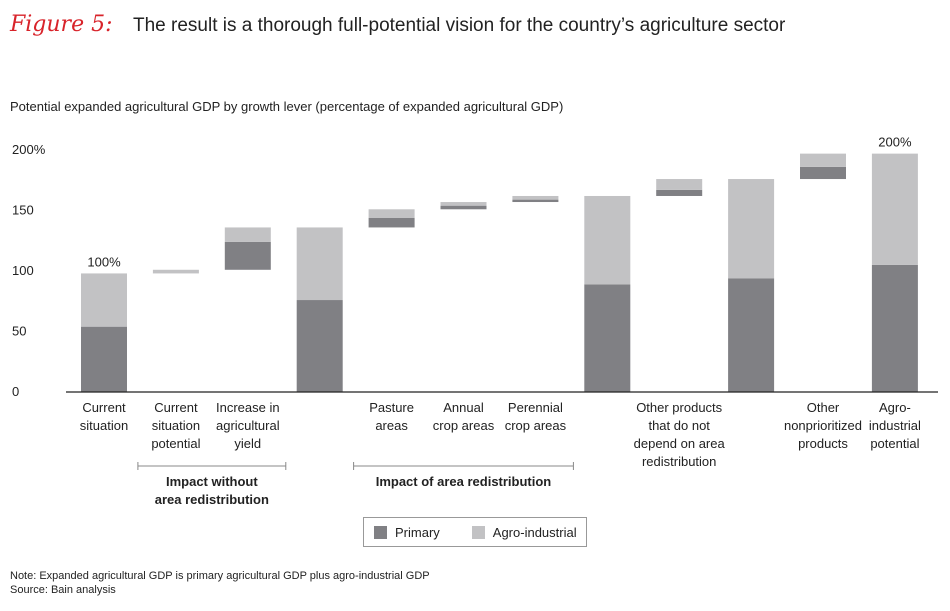  What do you see at coordinates (535, 407) in the screenshot?
I see `x-category-label-6-0: Perennial` at bounding box center [535, 407].